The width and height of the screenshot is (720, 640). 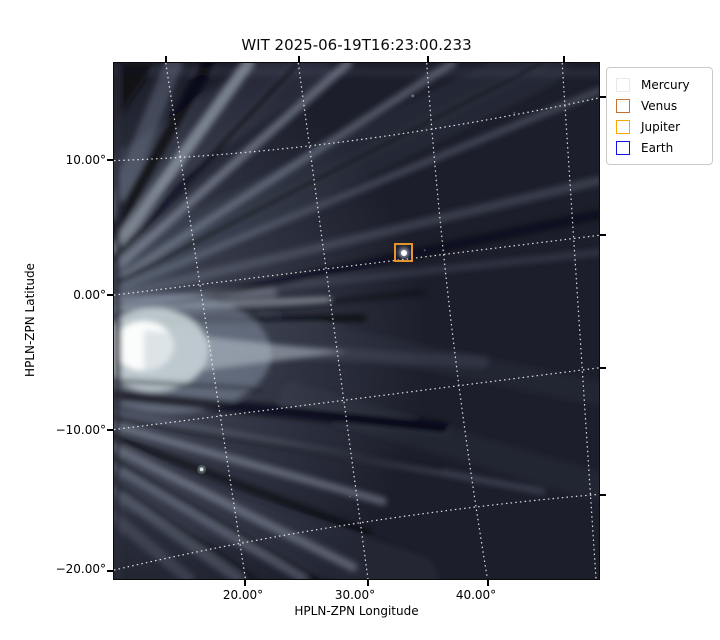 I want to click on x-tick-label: 40.00°, so click(x=476, y=595).